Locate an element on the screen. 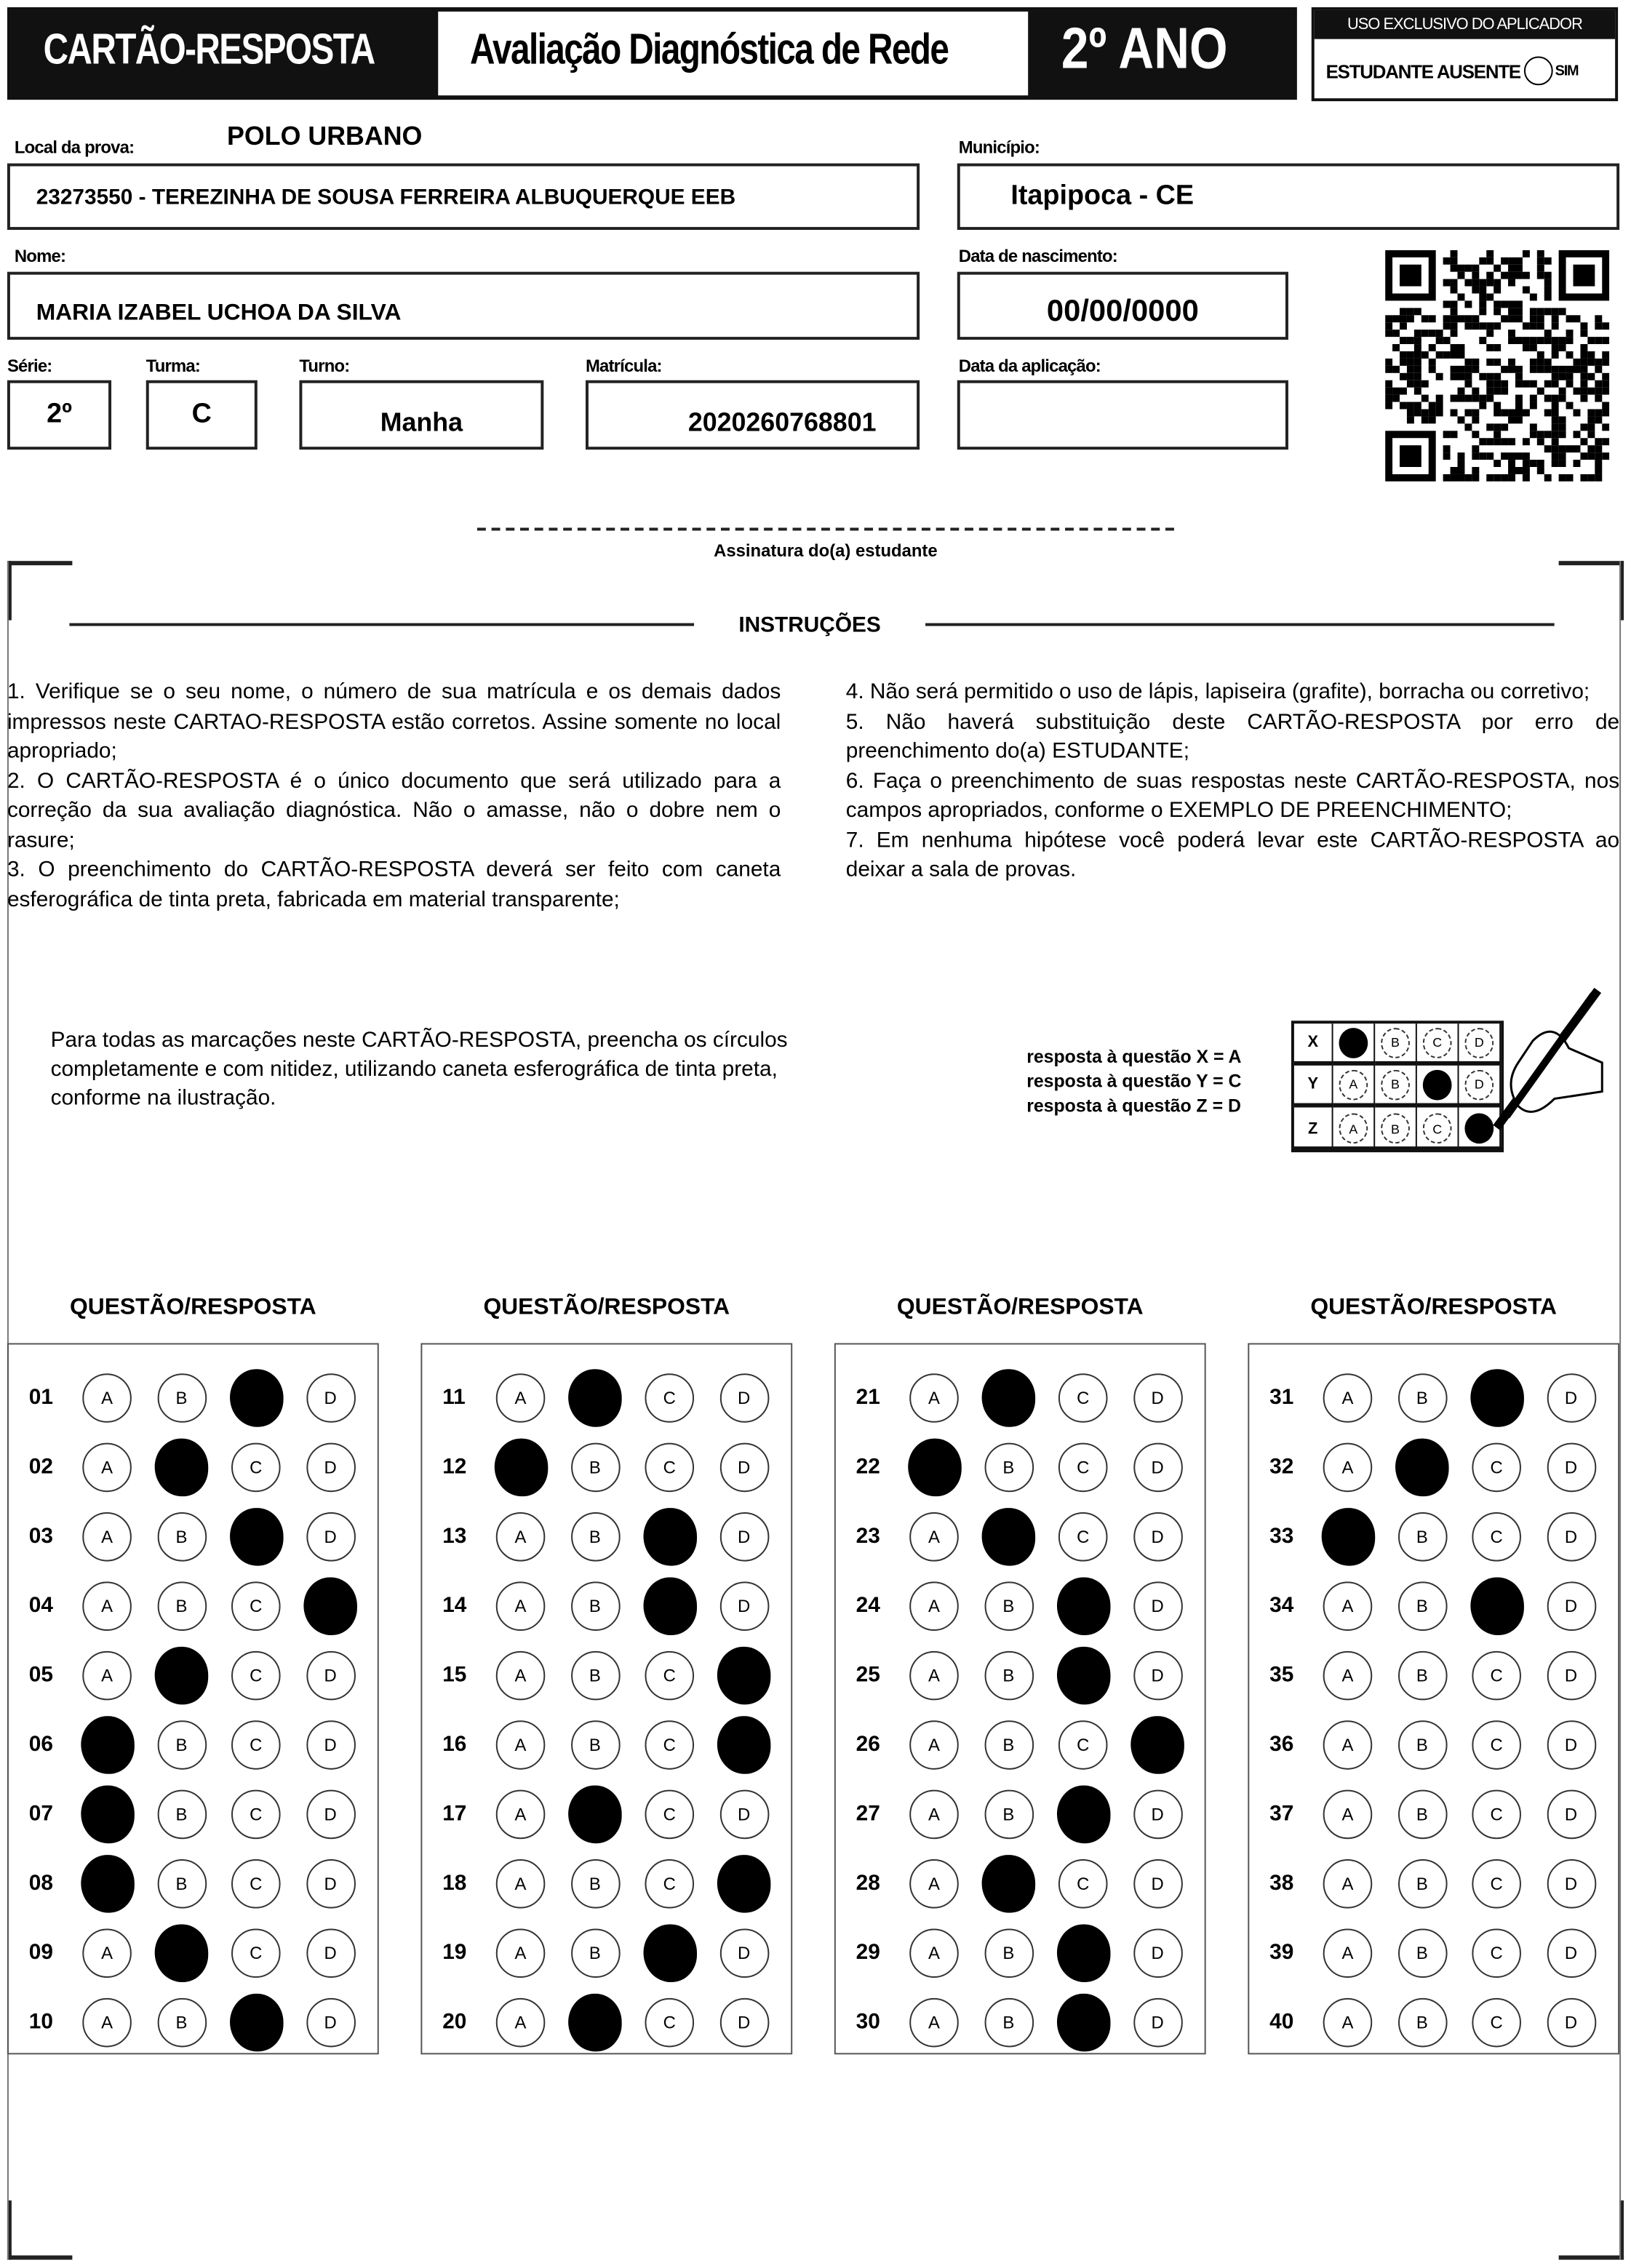  signature-line is located at coordinates (825, 529).